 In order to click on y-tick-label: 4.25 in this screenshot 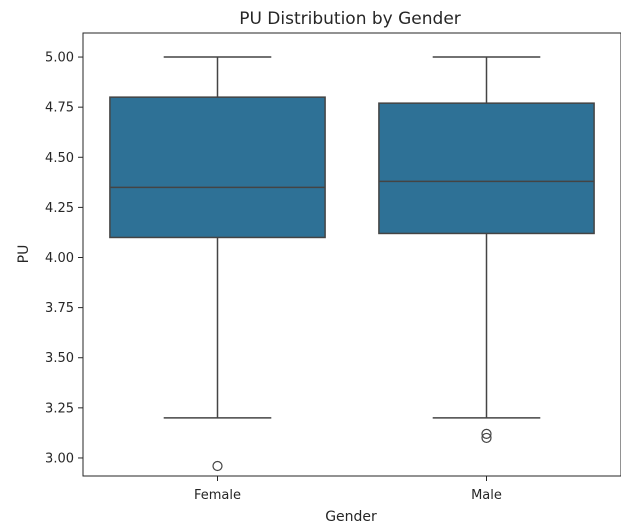, I will do `click(59, 208)`.